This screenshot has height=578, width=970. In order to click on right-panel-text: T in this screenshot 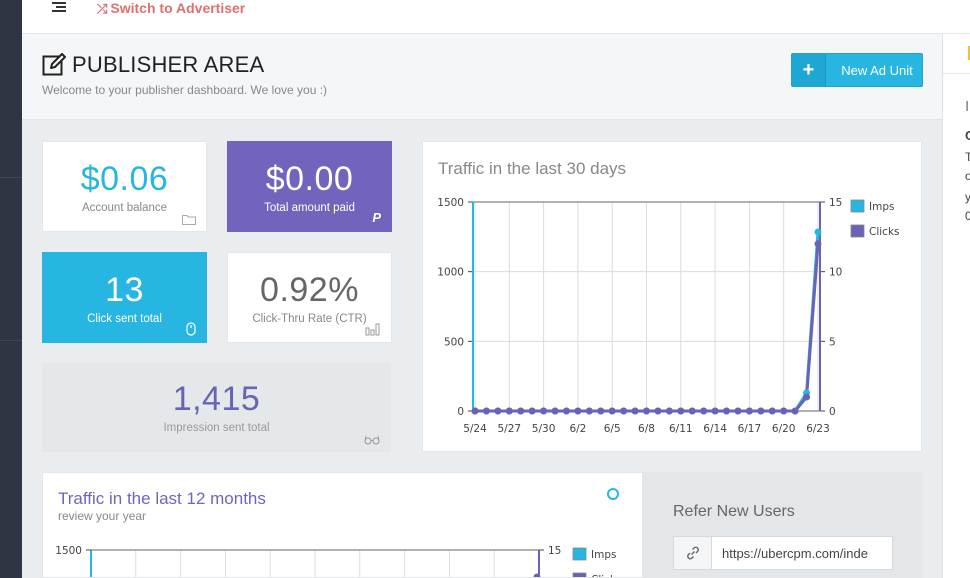, I will do `click(967, 157)`.